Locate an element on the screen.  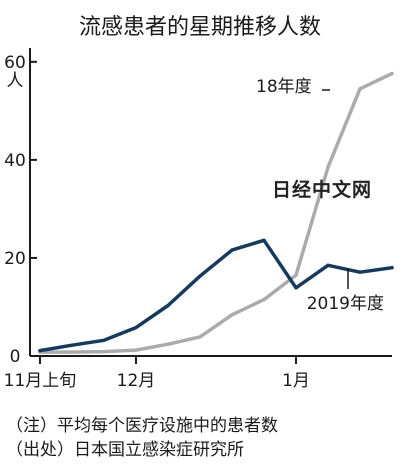
series-label-2019: 2019年度 is located at coordinates (345, 304).